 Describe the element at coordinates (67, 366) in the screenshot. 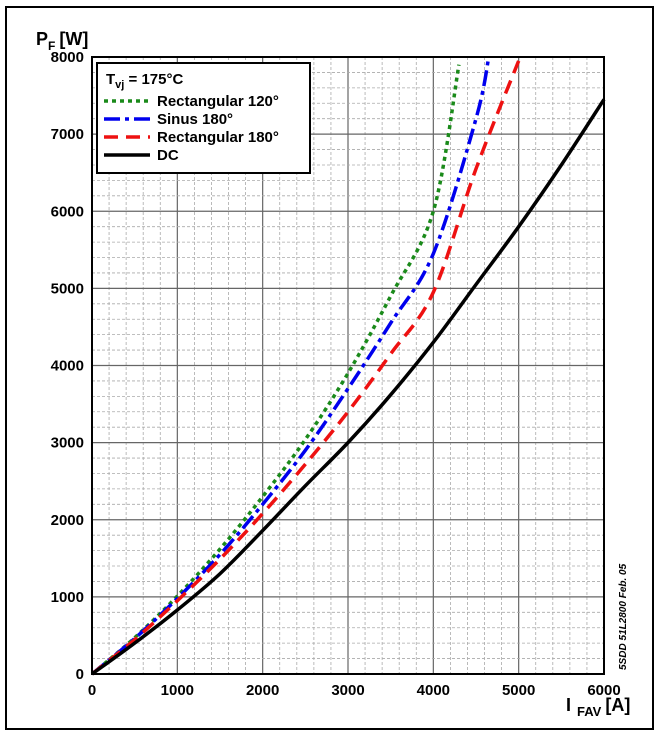

I see `y-tick-label: 4000` at that location.